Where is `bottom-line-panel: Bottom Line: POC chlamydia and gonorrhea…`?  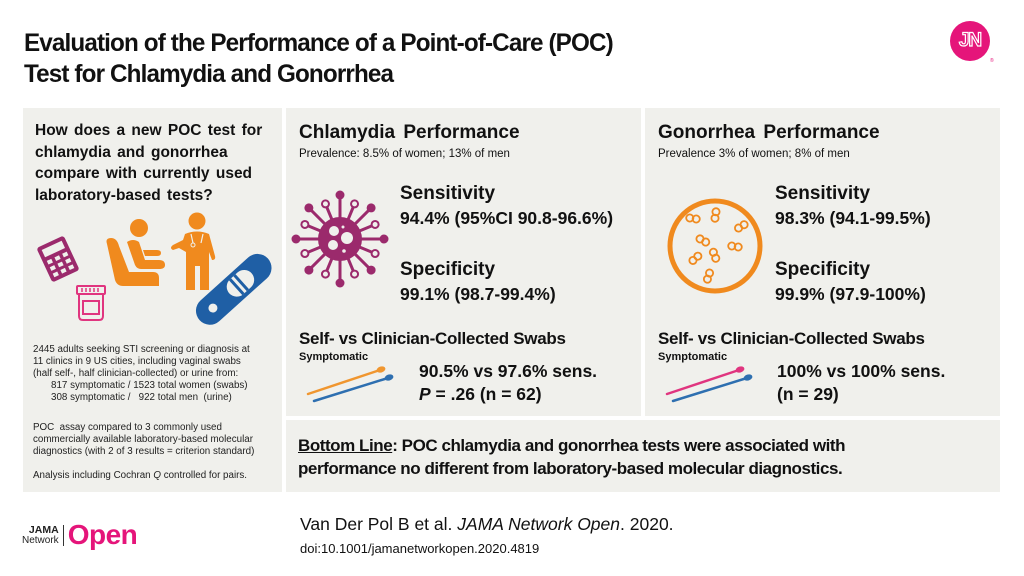
bottom-line-panel: Bottom Line: POC chlamydia and gonorrhea… is located at coordinates (643, 456).